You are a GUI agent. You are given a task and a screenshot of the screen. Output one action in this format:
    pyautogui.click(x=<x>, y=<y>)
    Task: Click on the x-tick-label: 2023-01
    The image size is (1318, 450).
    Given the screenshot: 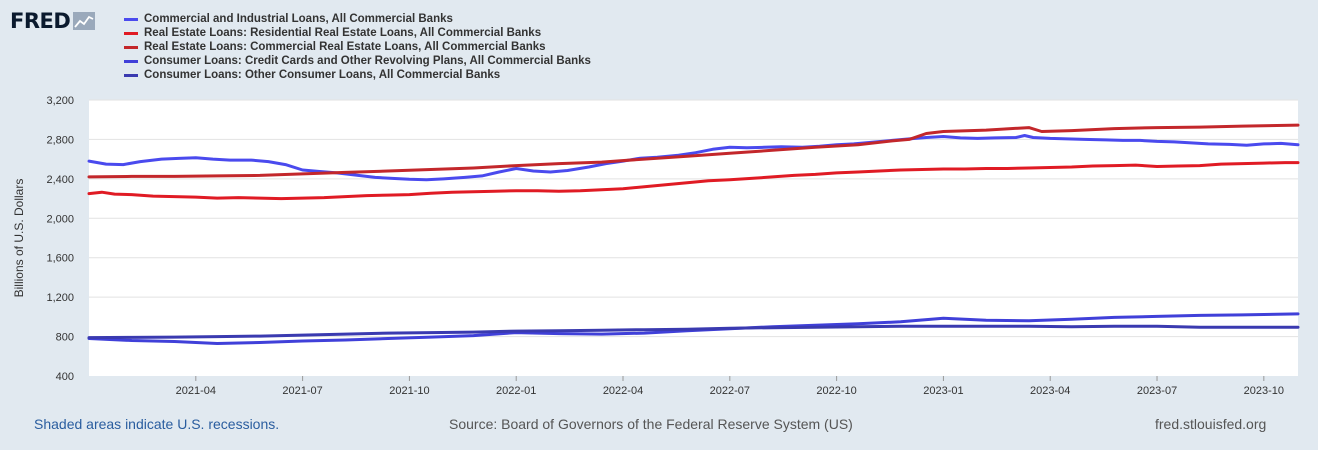 What is the action you would take?
    pyautogui.click(x=943, y=391)
    